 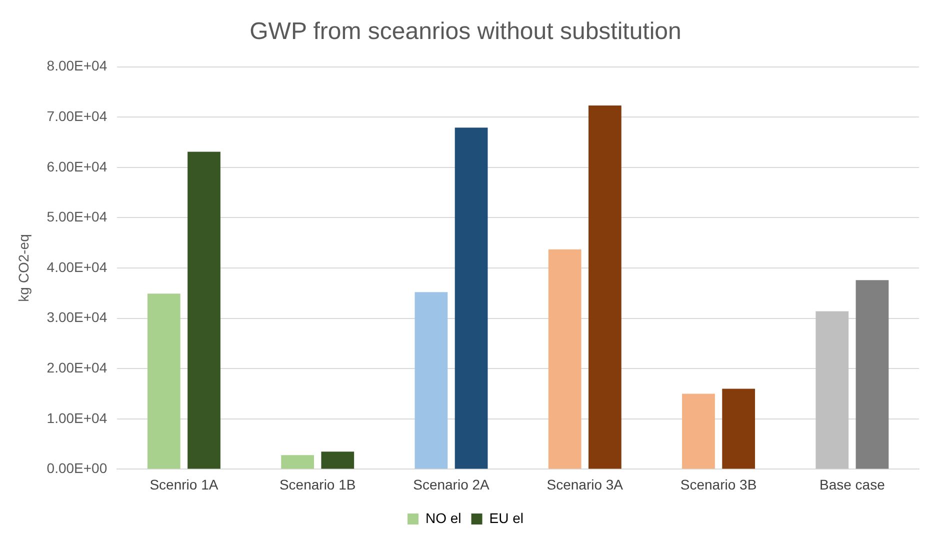 What do you see at coordinates (317, 484) in the screenshot?
I see `x-tick-label: Scenario 1B` at bounding box center [317, 484].